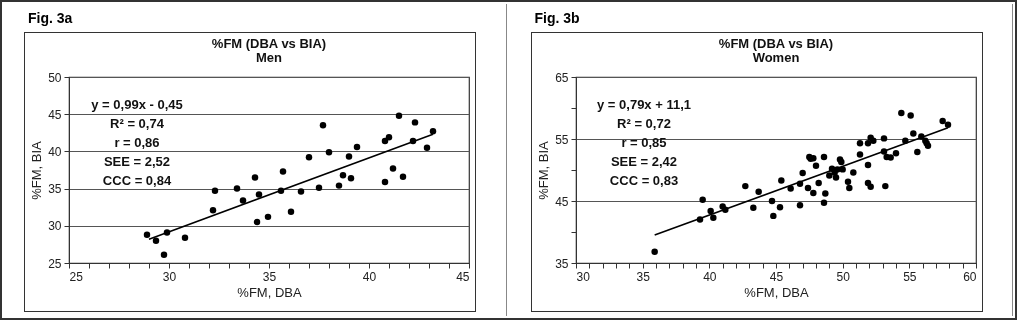 The height and width of the screenshot is (324, 1021). What do you see at coordinates (643, 123) in the screenshot?
I see `annotation: R² = 0,72` at bounding box center [643, 123].